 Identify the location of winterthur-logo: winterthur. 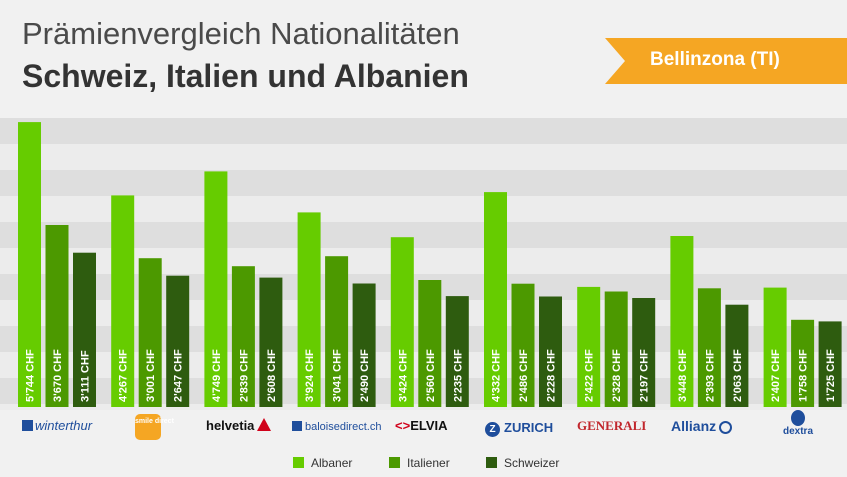
(57, 425).